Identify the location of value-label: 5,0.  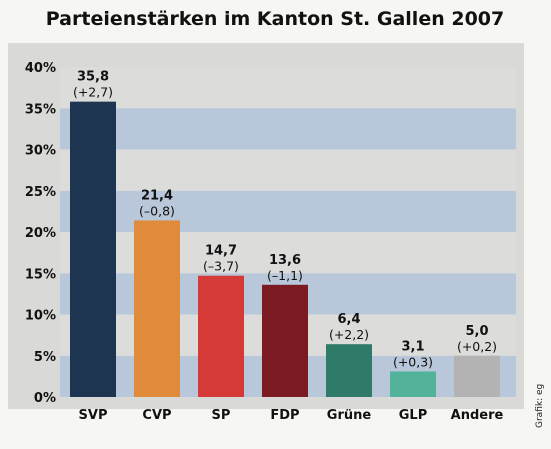
(476, 331).